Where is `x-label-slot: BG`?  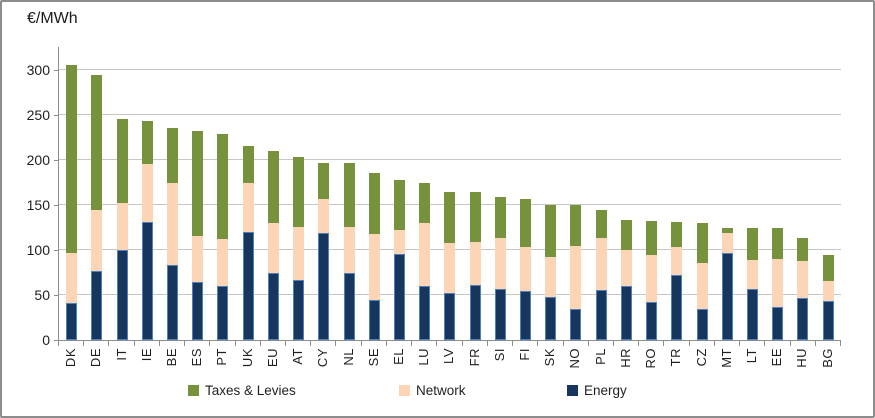
x-label-slot: BG is located at coordinates (827, 366).